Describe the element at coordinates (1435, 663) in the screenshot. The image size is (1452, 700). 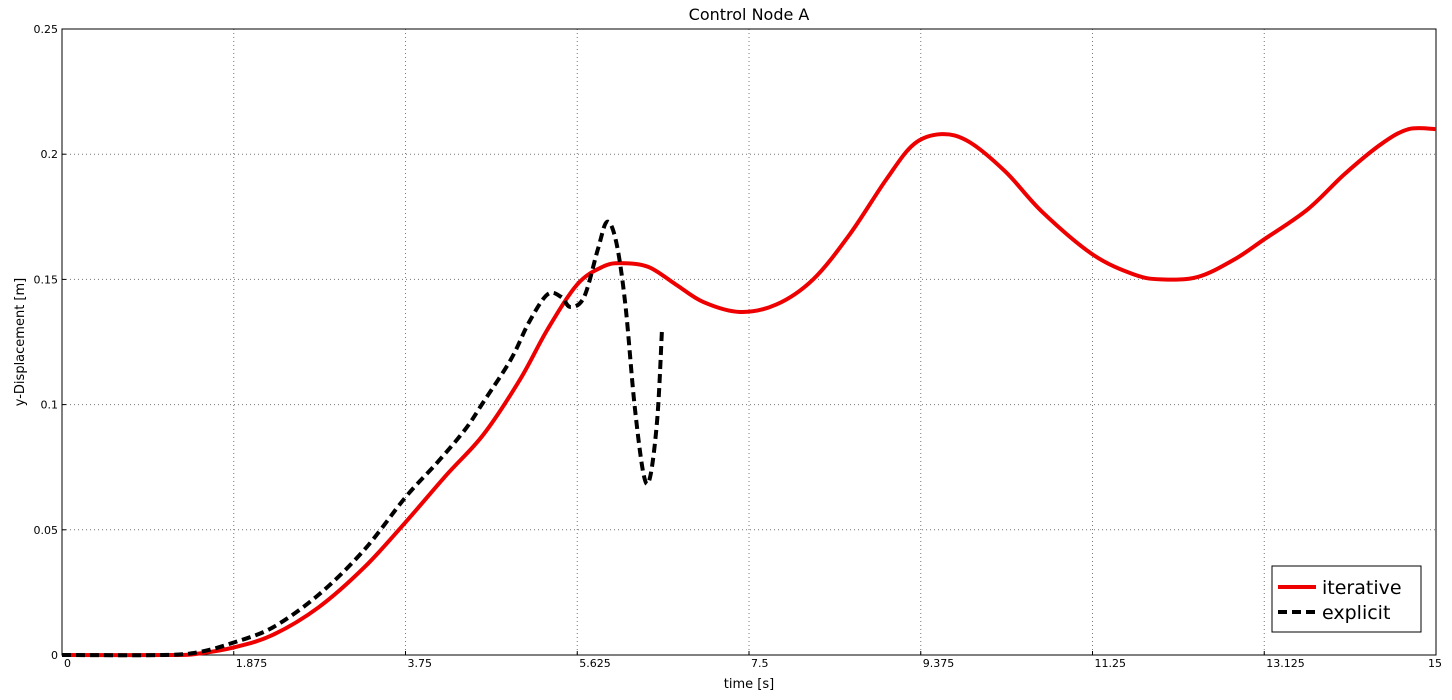
I see `x-tick-label: 15` at that location.